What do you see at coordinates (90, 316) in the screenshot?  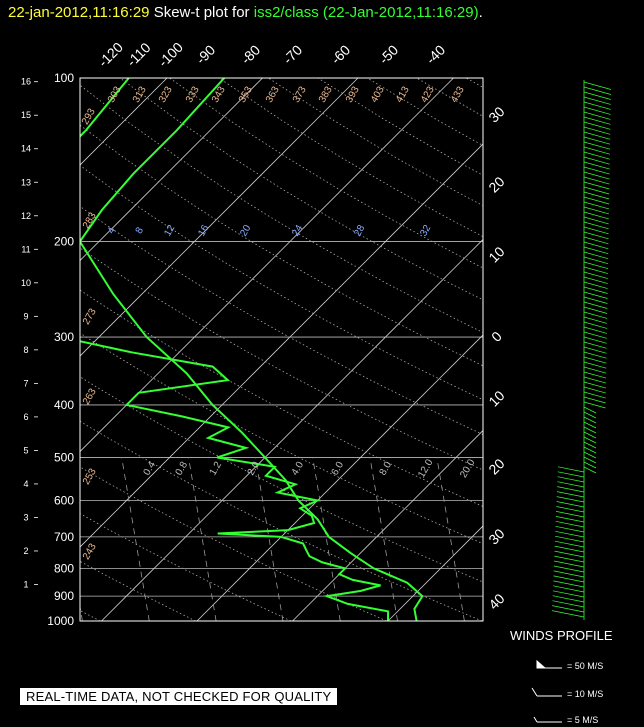 I see `dry-adiabat-label: 273` at bounding box center [90, 316].